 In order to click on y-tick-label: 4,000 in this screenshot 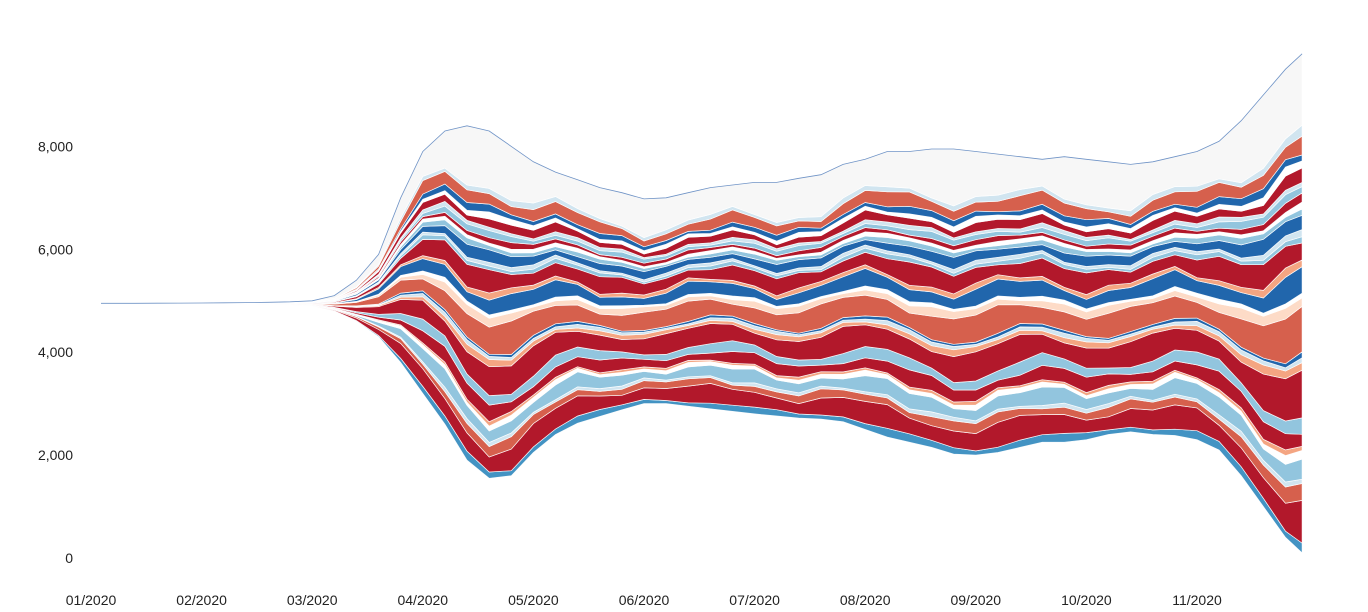, I will do `click(55, 352)`.